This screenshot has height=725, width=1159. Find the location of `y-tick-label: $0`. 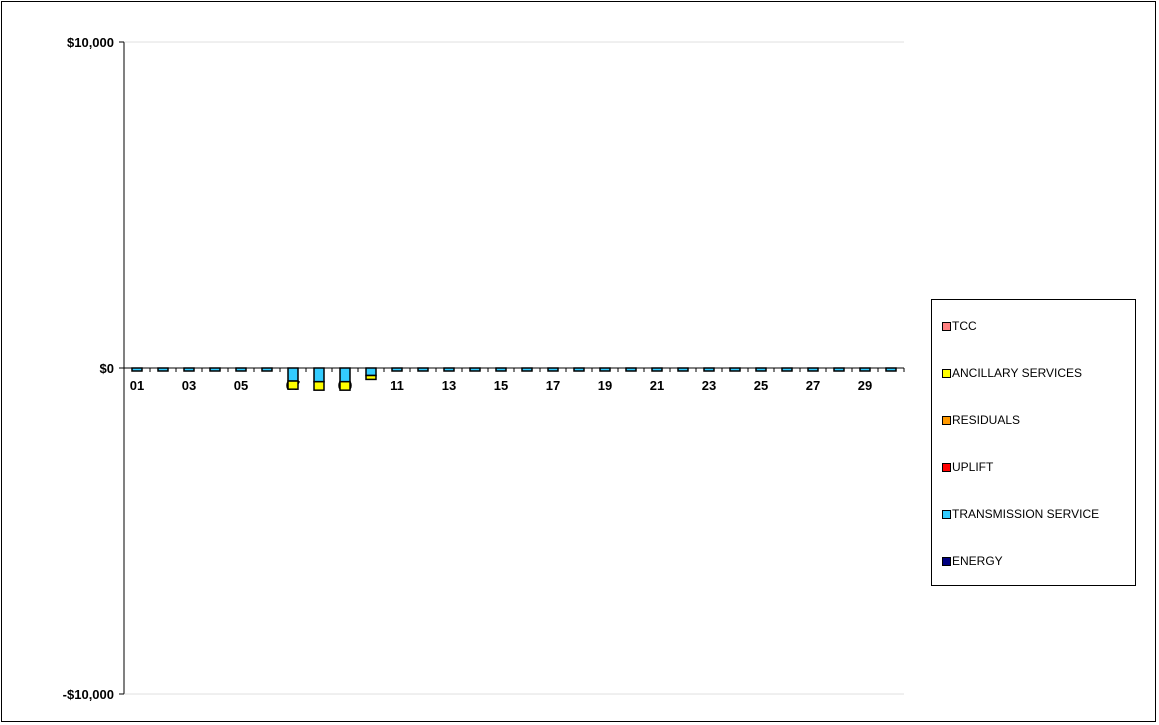

y-tick-label: $0 is located at coordinates (107, 368).